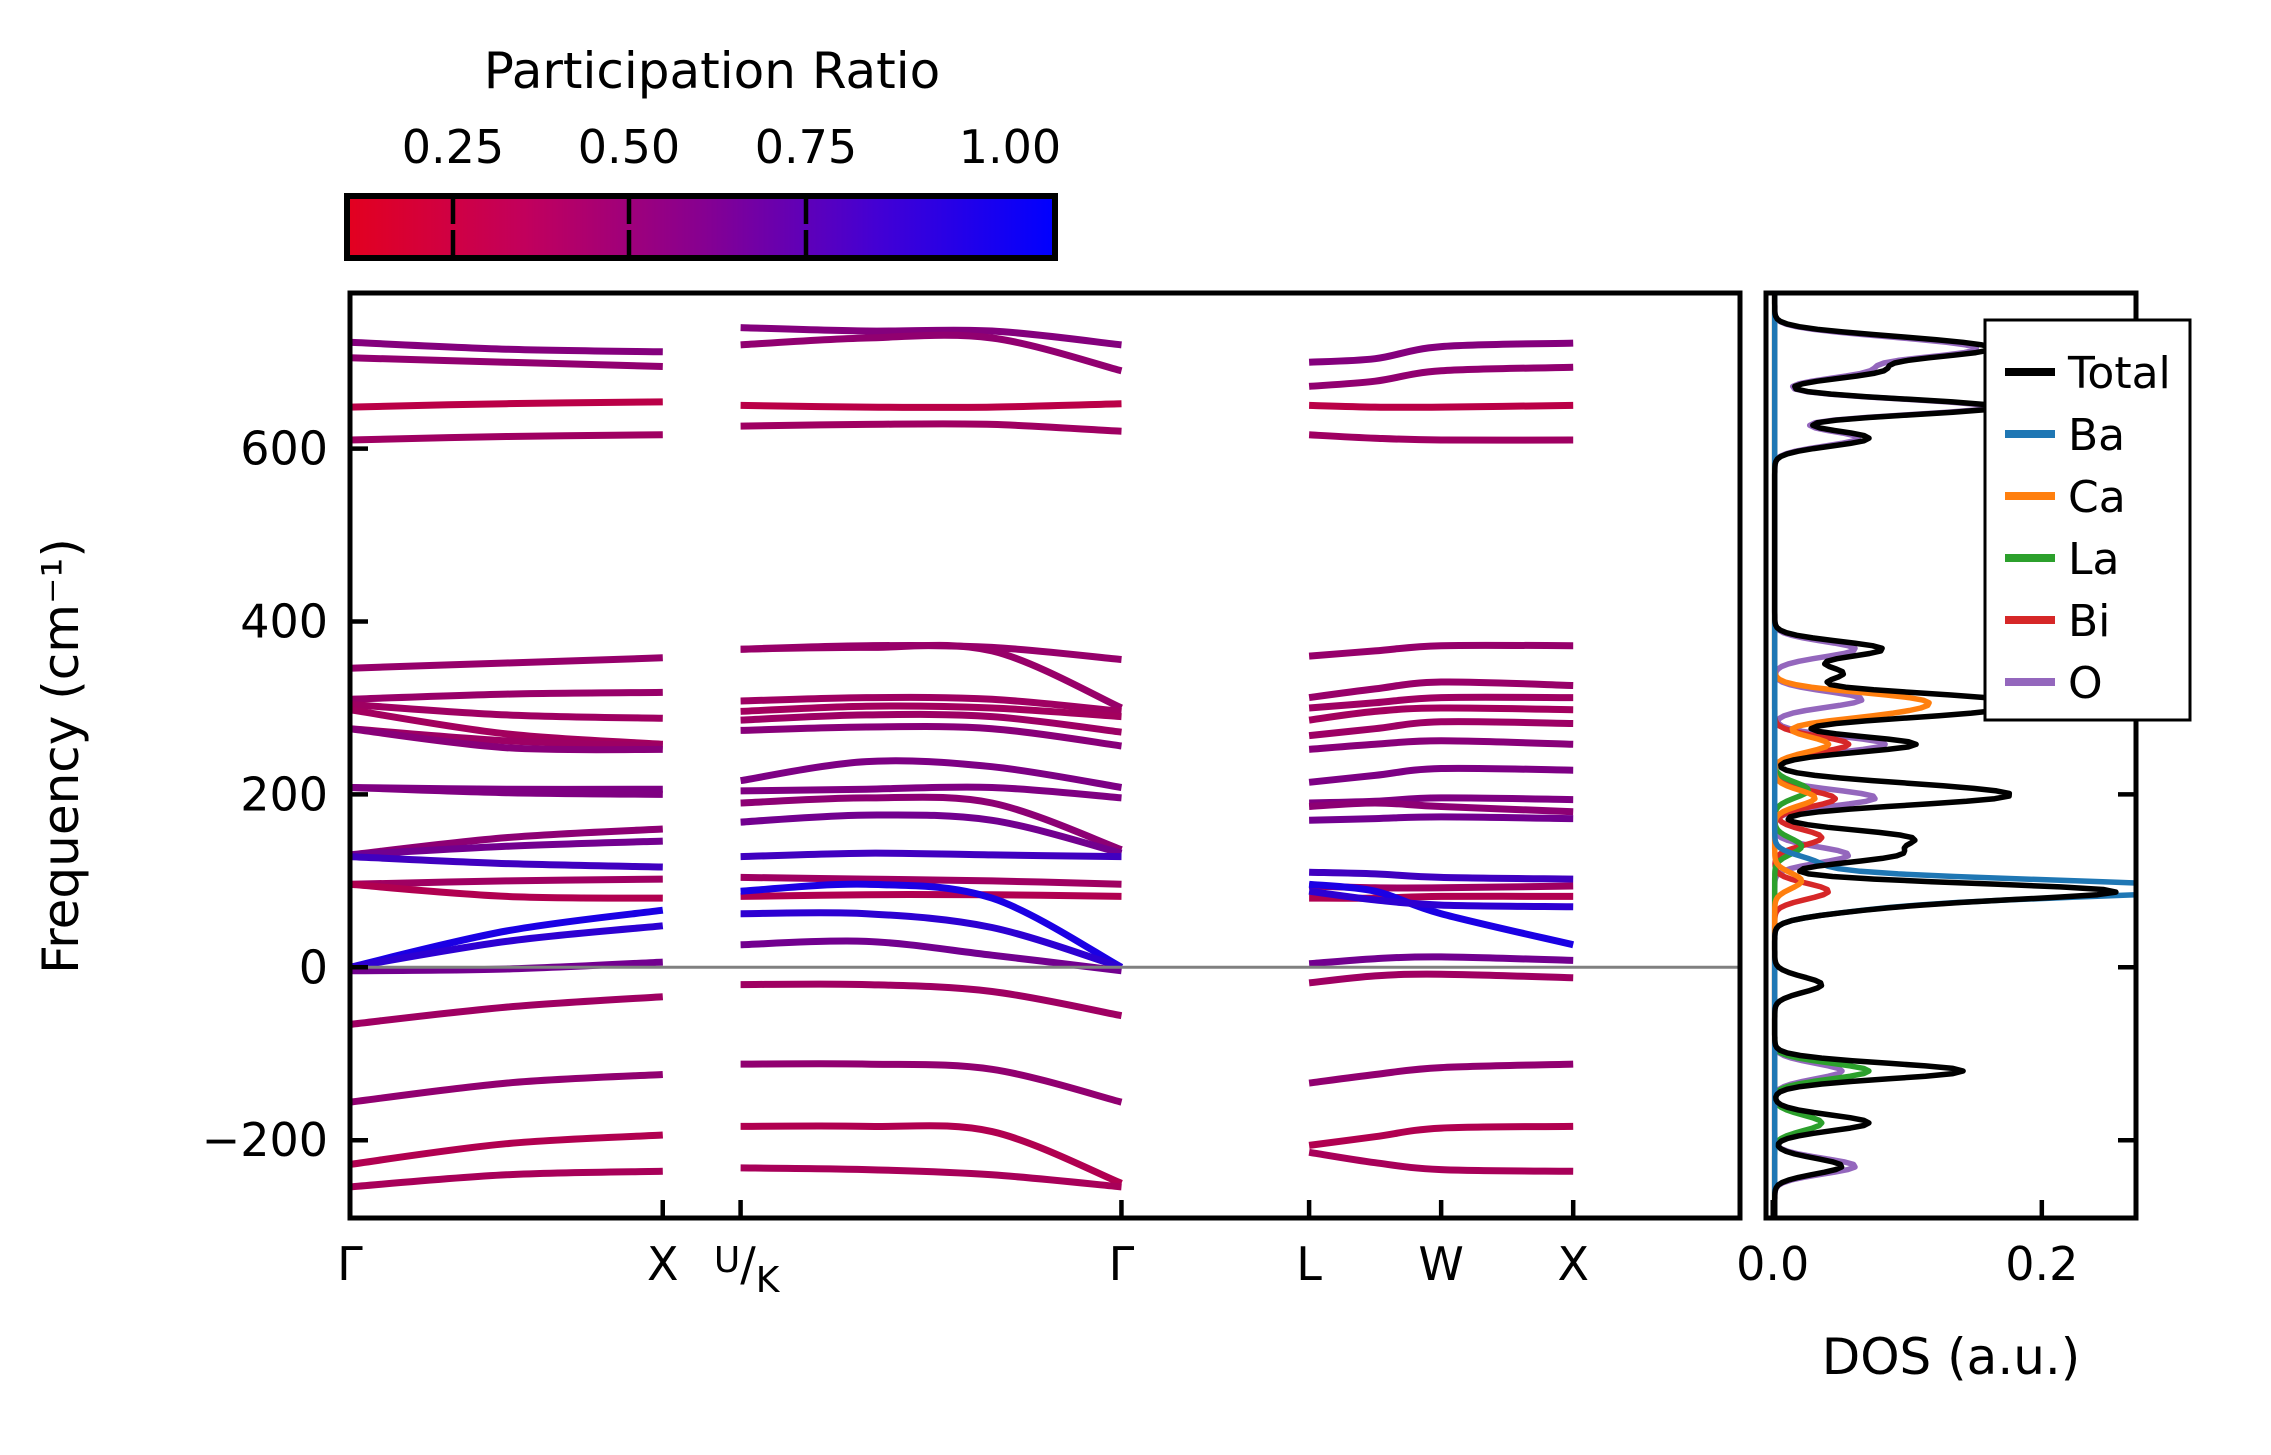  Describe the element at coordinates (284, 449) in the screenshot. I see `band-y-ticklabel: 600` at that location.